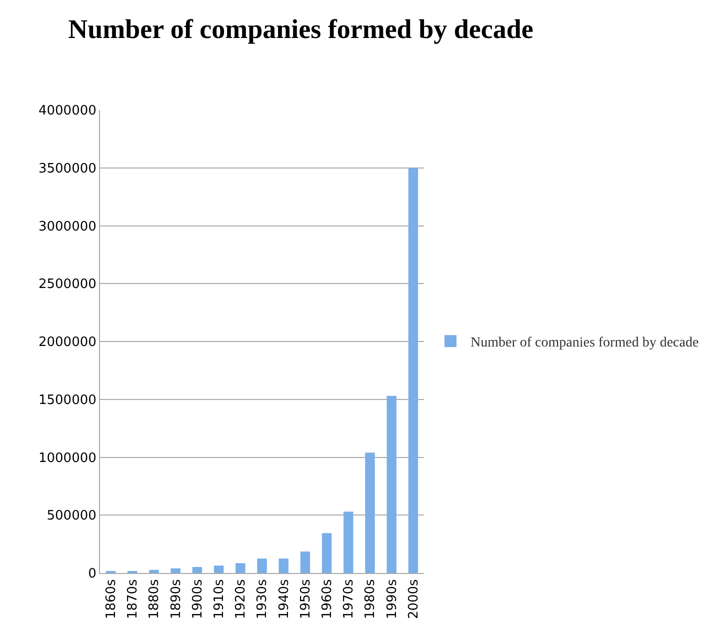 The width and height of the screenshot is (716, 633). I want to click on x-tick-label: 1900s, so click(198, 599).